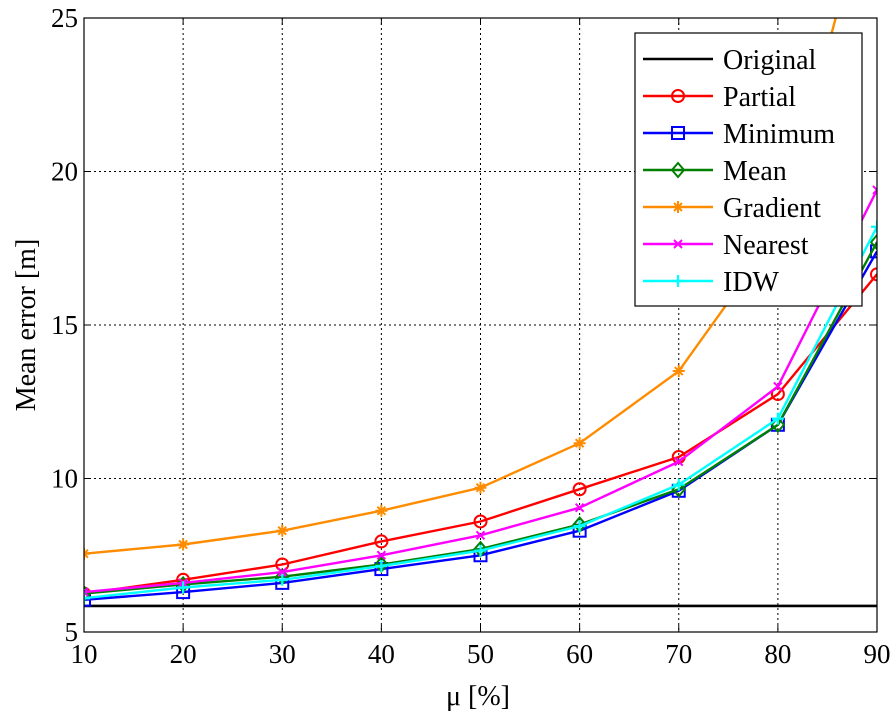  What do you see at coordinates (480, 654) in the screenshot?
I see `x-tick-label: 50` at bounding box center [480, 654].